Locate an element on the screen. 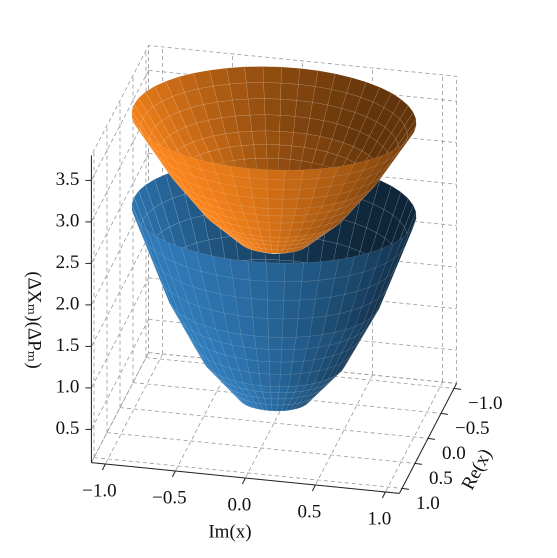  x-tick-label: 1.0 is located at coordinates (380, 518).